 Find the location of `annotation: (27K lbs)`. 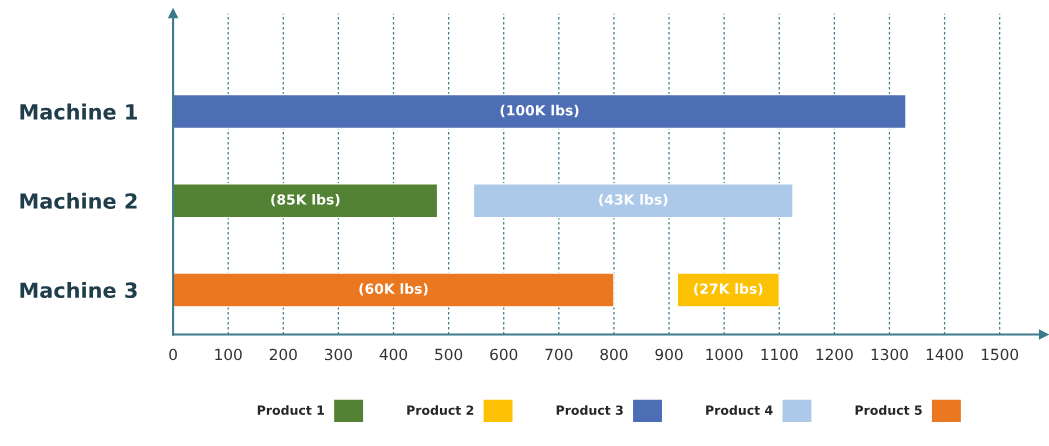

annotation: (27K lbs) is located at coordinates (728, 289).